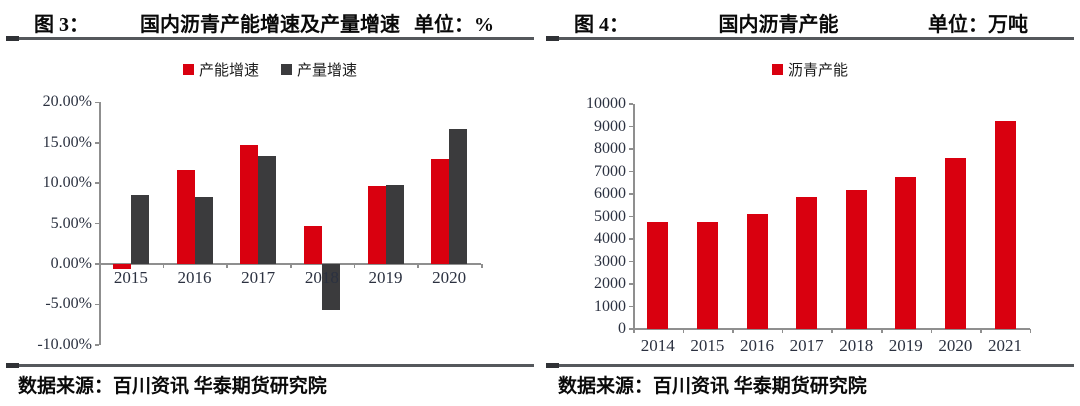 This screenshot has height=406, width=1080. Describe the element at coordinates (856, 259) in the screenshot. I see `bar-series0-2018` at that location.